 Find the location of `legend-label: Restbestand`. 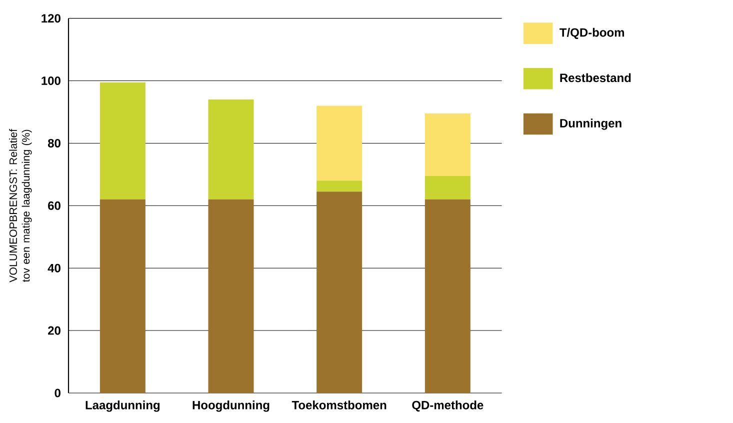

legend-label: Restbestand is located at coordinates (595, 77).